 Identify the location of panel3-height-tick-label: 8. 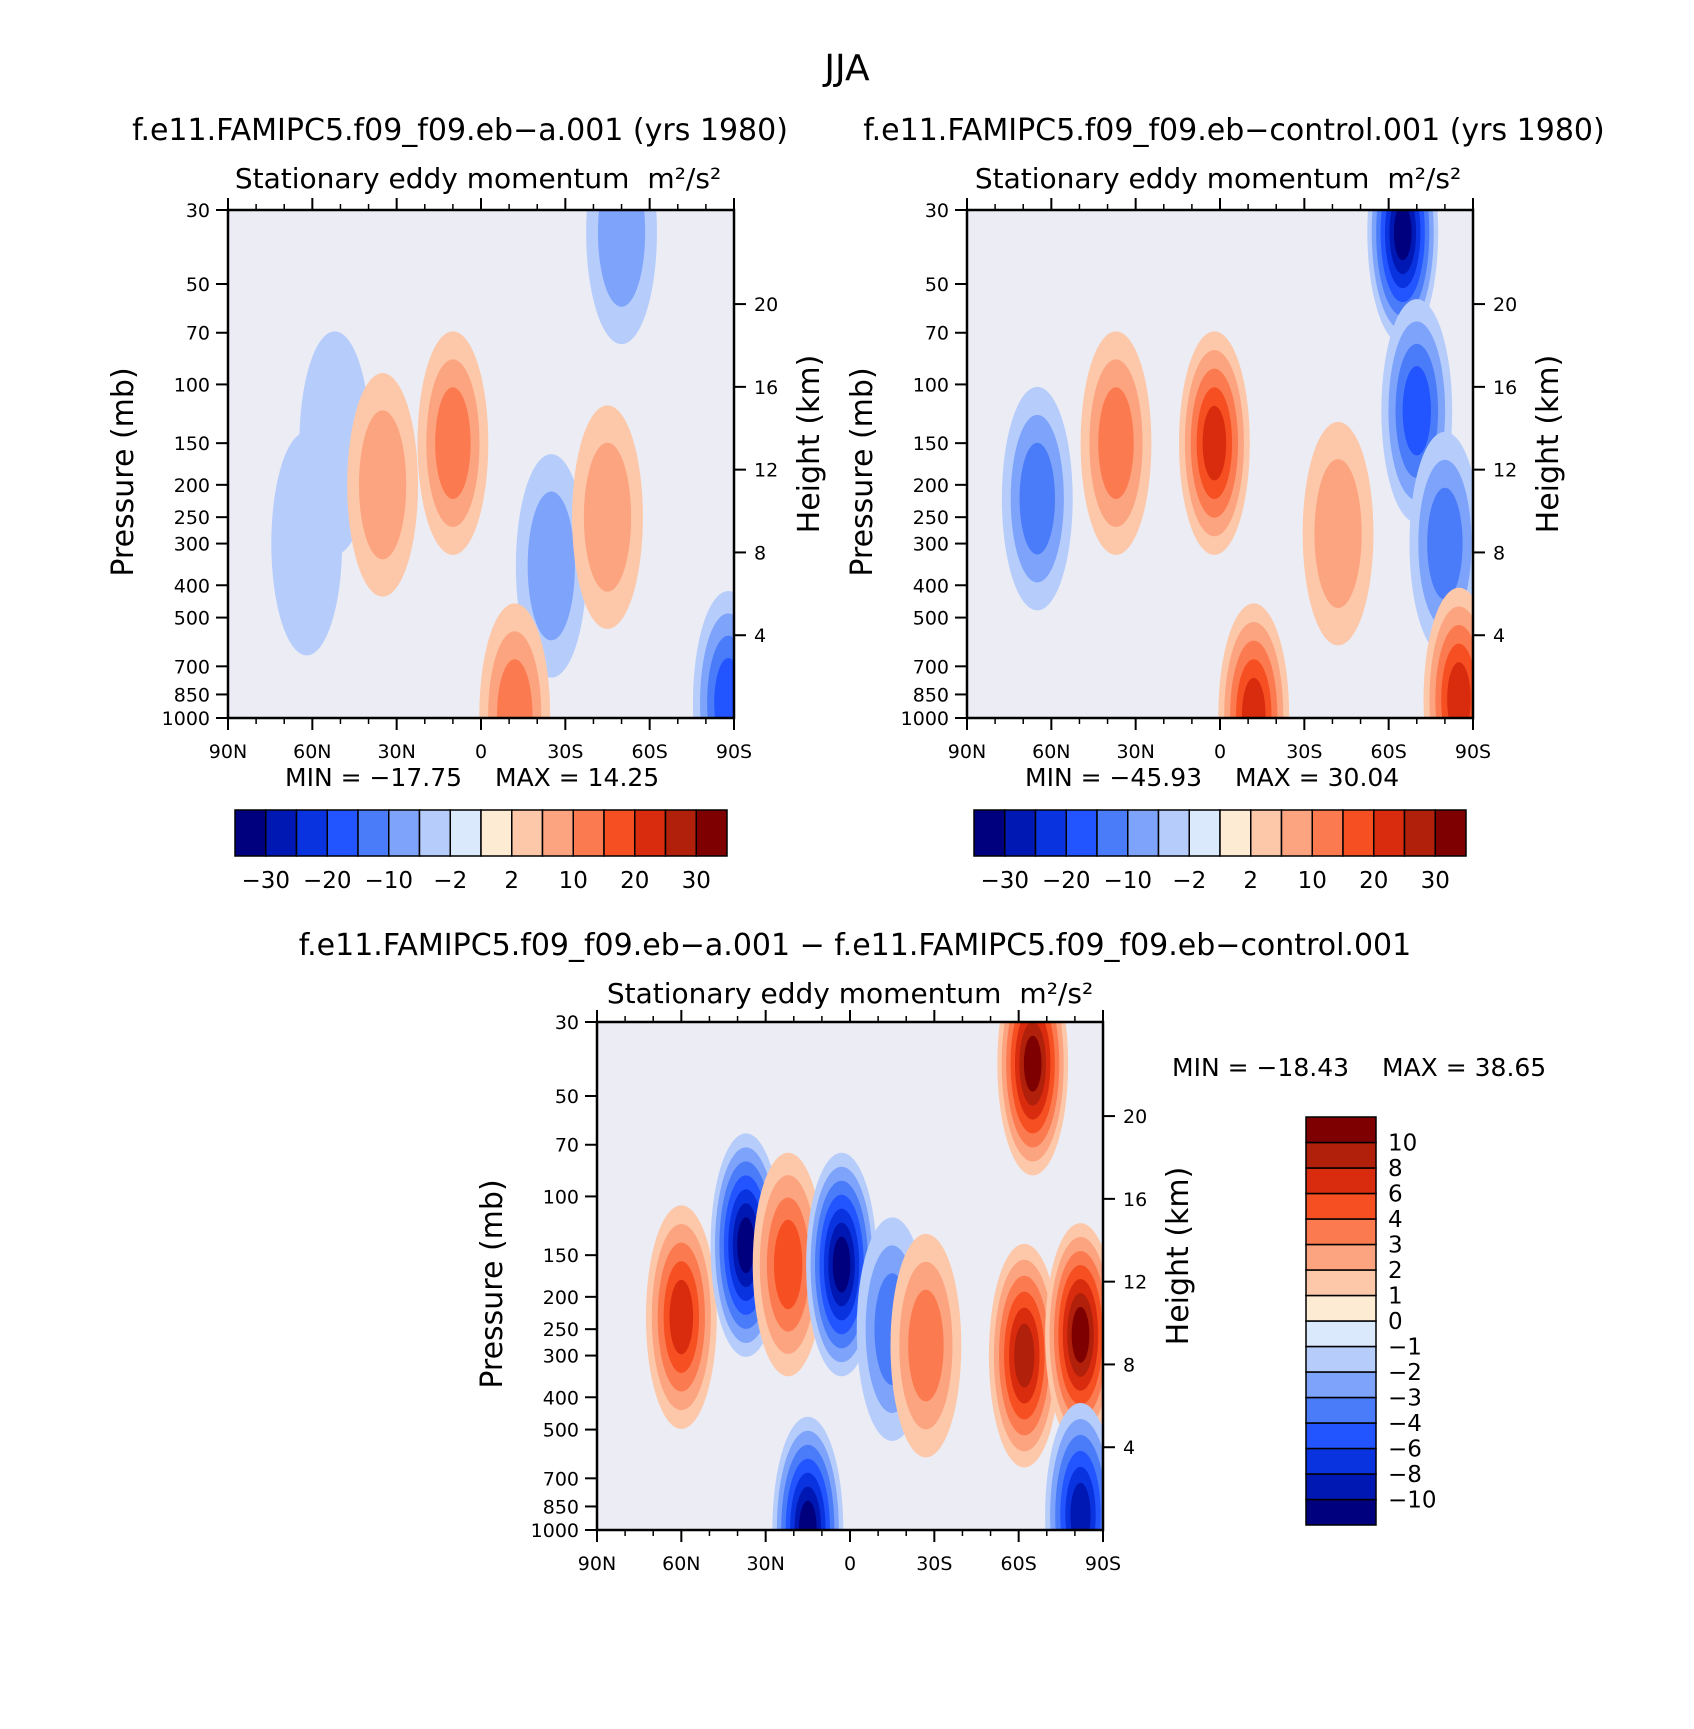
(1129, 1365).